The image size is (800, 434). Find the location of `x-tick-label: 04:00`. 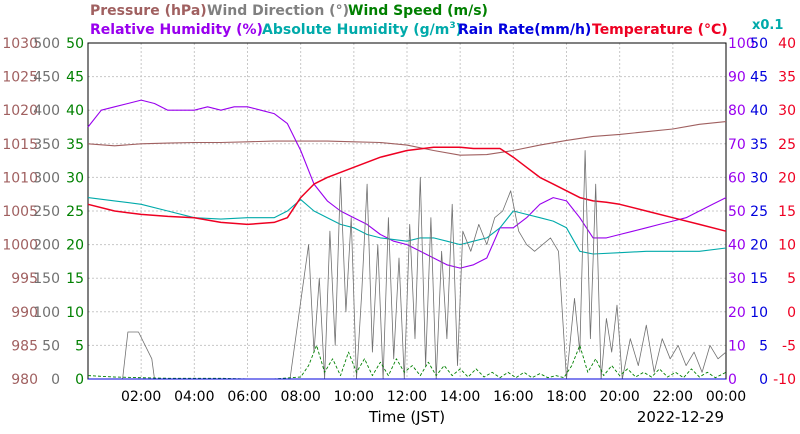

x-tick-label: 04:00 is located at coordinates (194, 397).